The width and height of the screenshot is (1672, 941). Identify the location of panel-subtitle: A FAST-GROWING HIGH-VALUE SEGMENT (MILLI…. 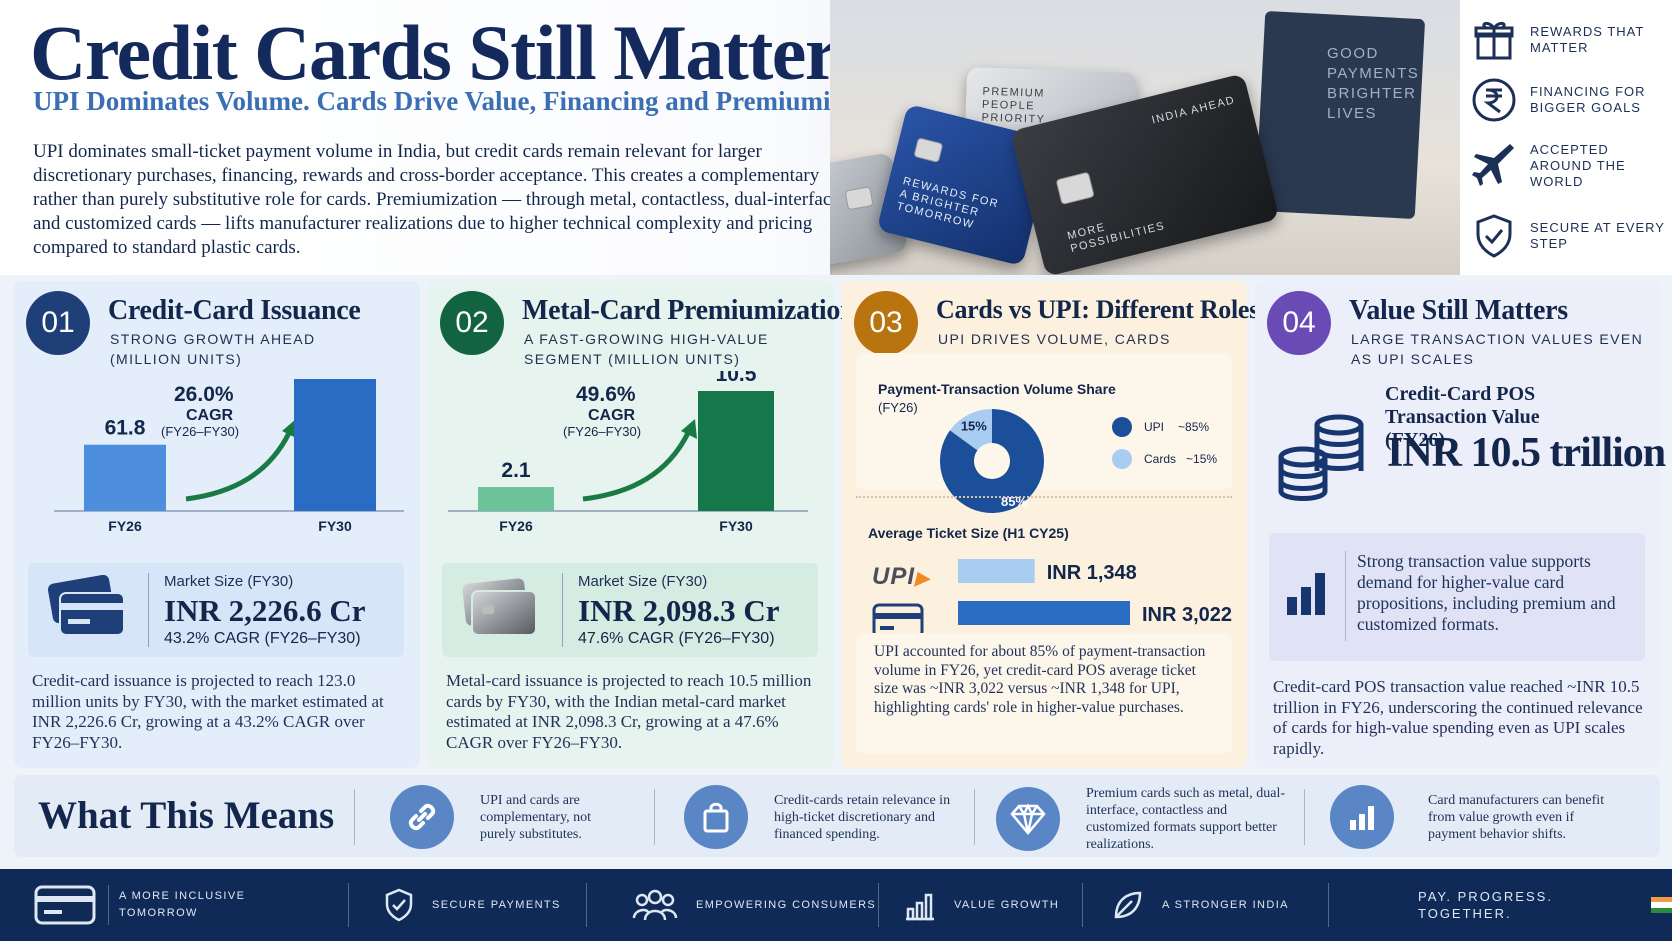
(646, 349).